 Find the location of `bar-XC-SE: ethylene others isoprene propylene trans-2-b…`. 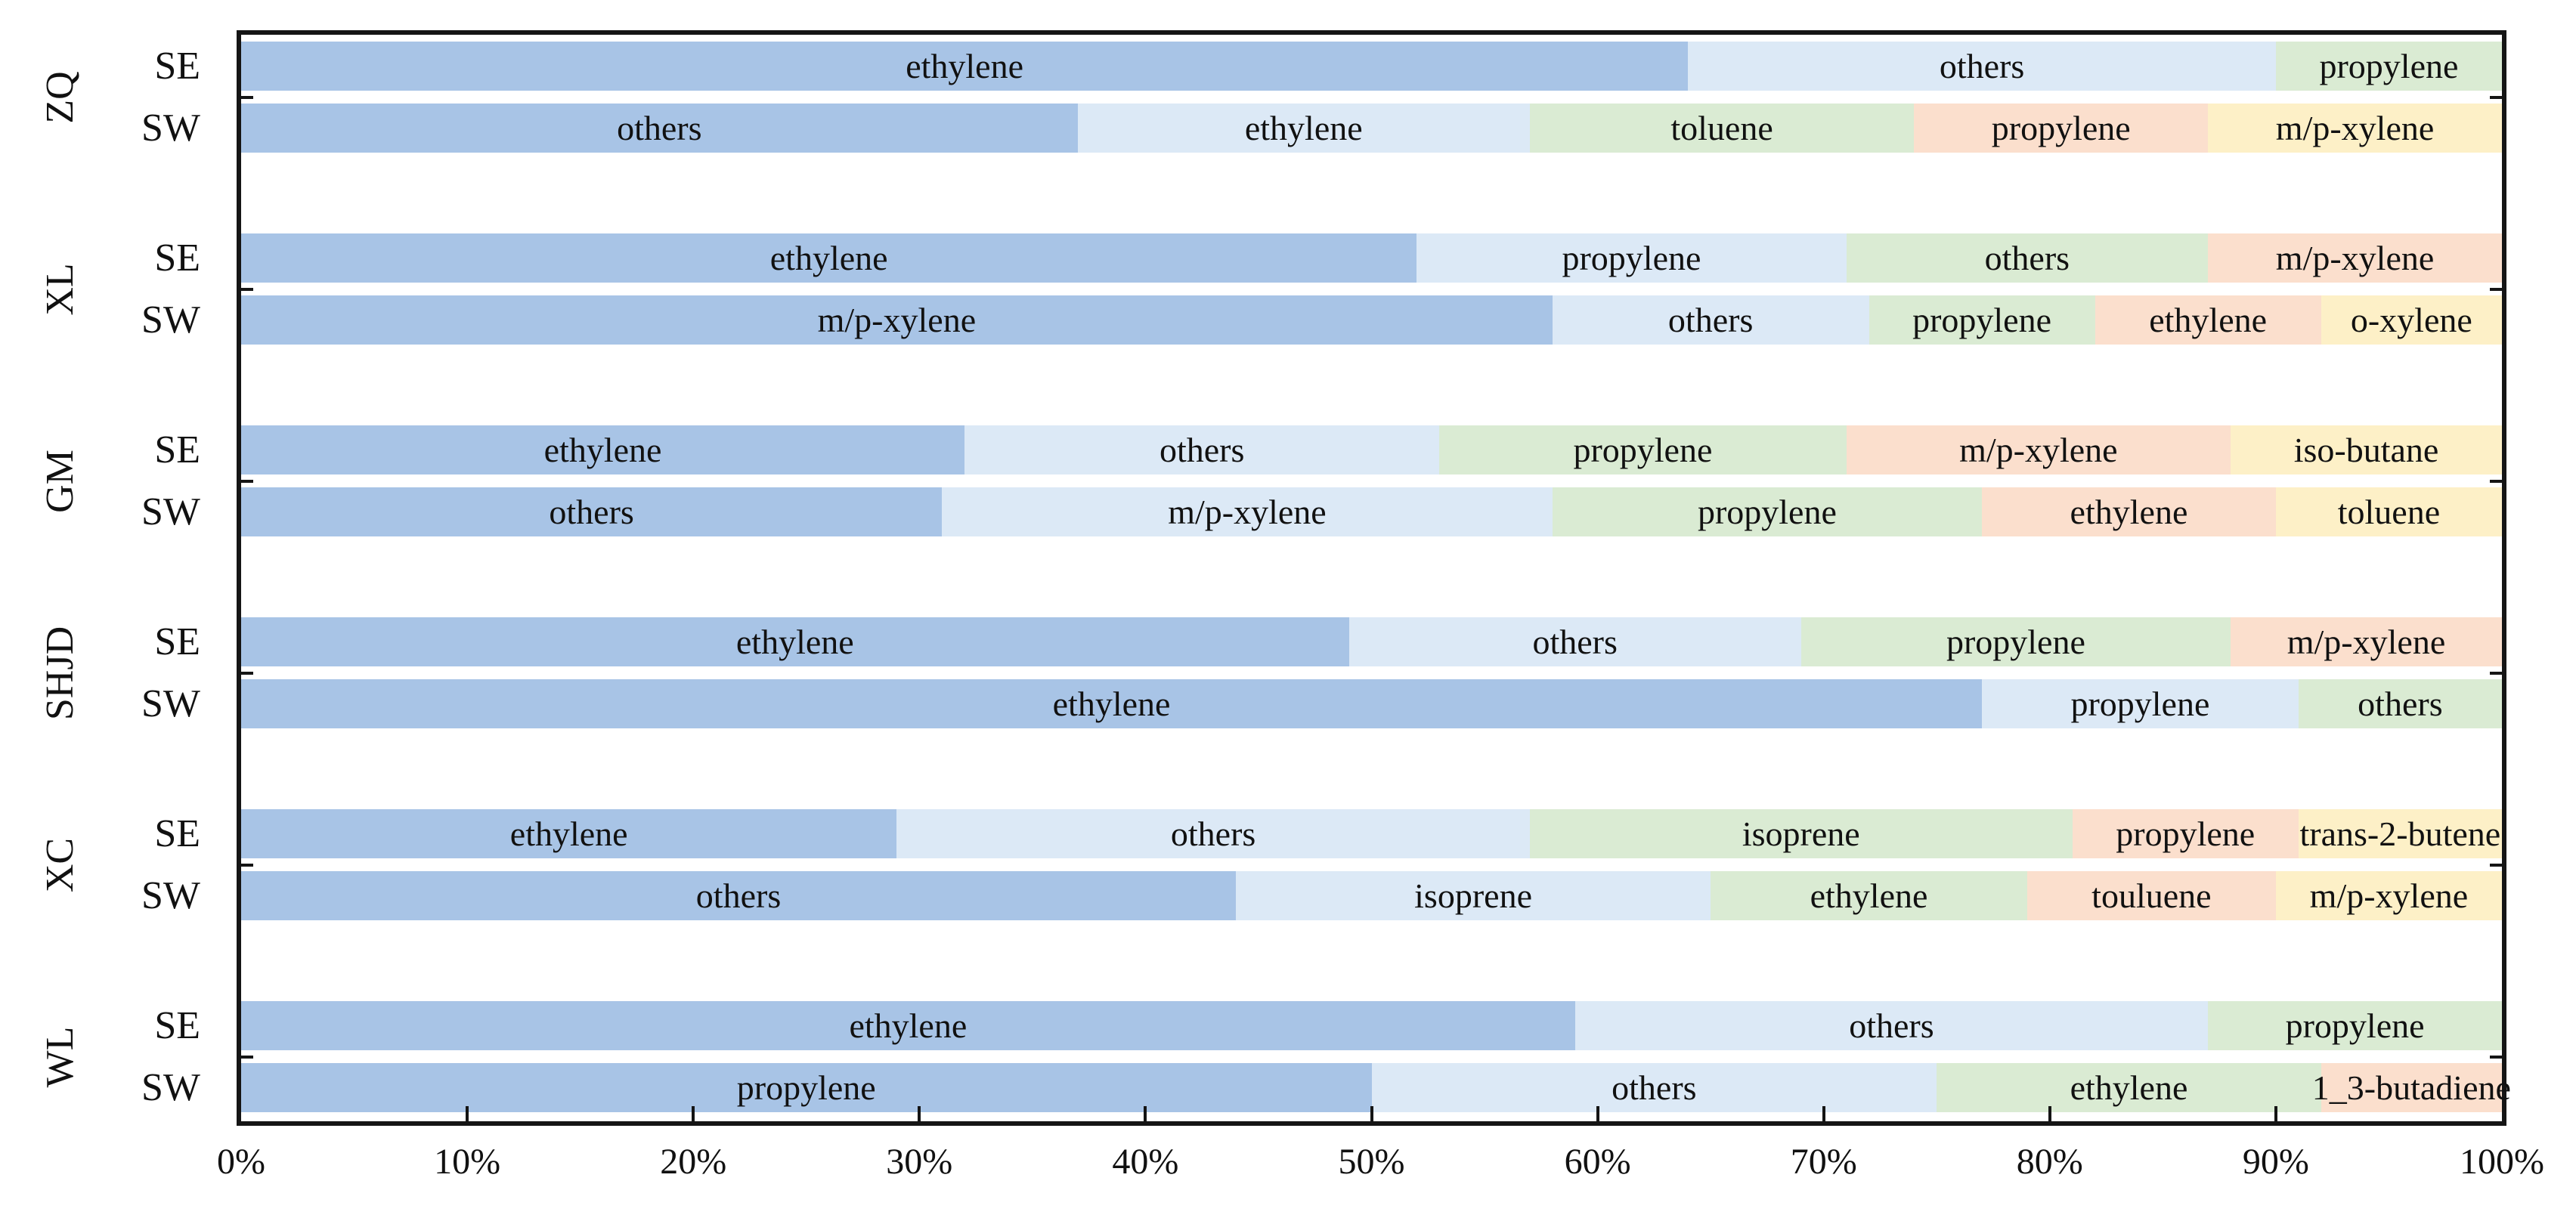

bar-XC-SE: ethylene others isoprene propylene trans-2-b… is located at coordinates (1371, 833).